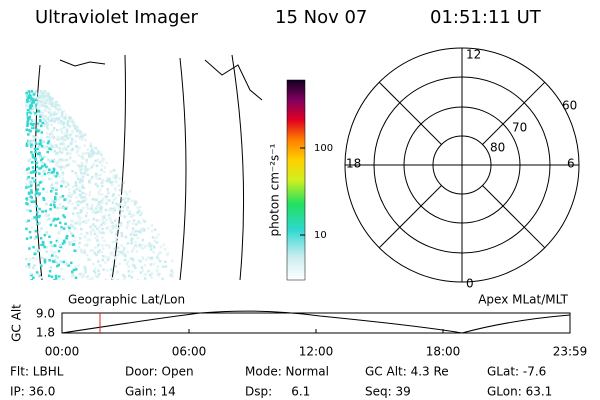 This screenshot has width=600, height=400. Describe the element at coordinates (519, 128) in the screenshot. I see `lat-label: 70` at that location.